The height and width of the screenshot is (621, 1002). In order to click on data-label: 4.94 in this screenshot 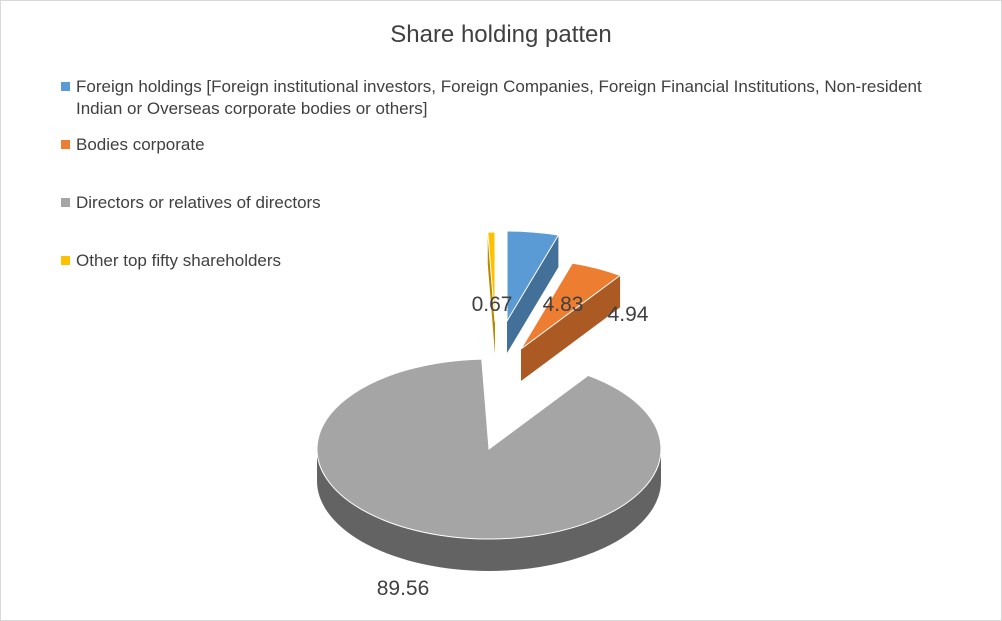, I will do `click(628, 314)`.